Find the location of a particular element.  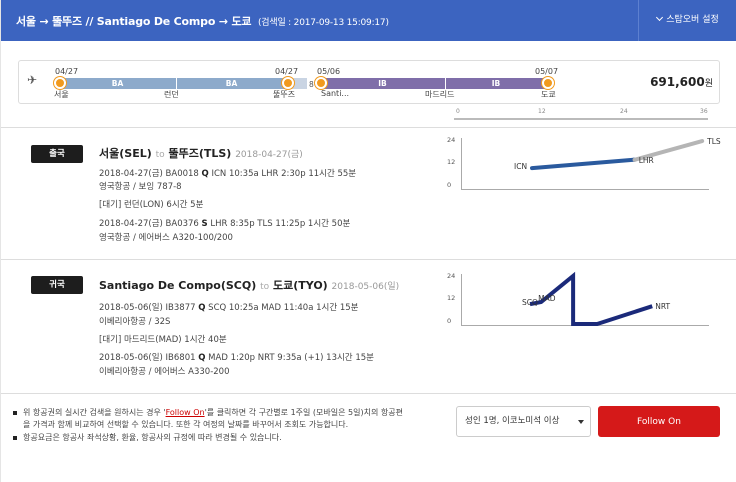

passenger-class-select: 성인 1명, 이코노미석 이상 is located at coordinates (523, 421).